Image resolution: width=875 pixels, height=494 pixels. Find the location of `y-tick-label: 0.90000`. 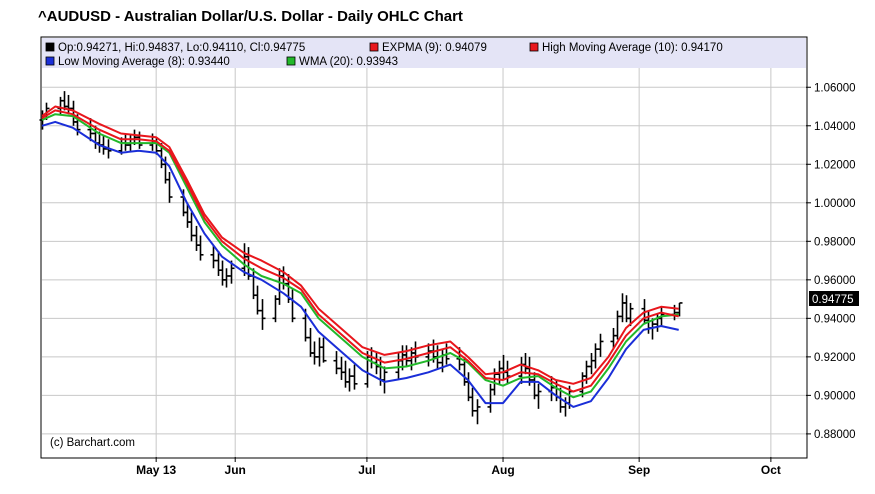

y-tick-label: 0.90000 is located at coordinates (835, 396).